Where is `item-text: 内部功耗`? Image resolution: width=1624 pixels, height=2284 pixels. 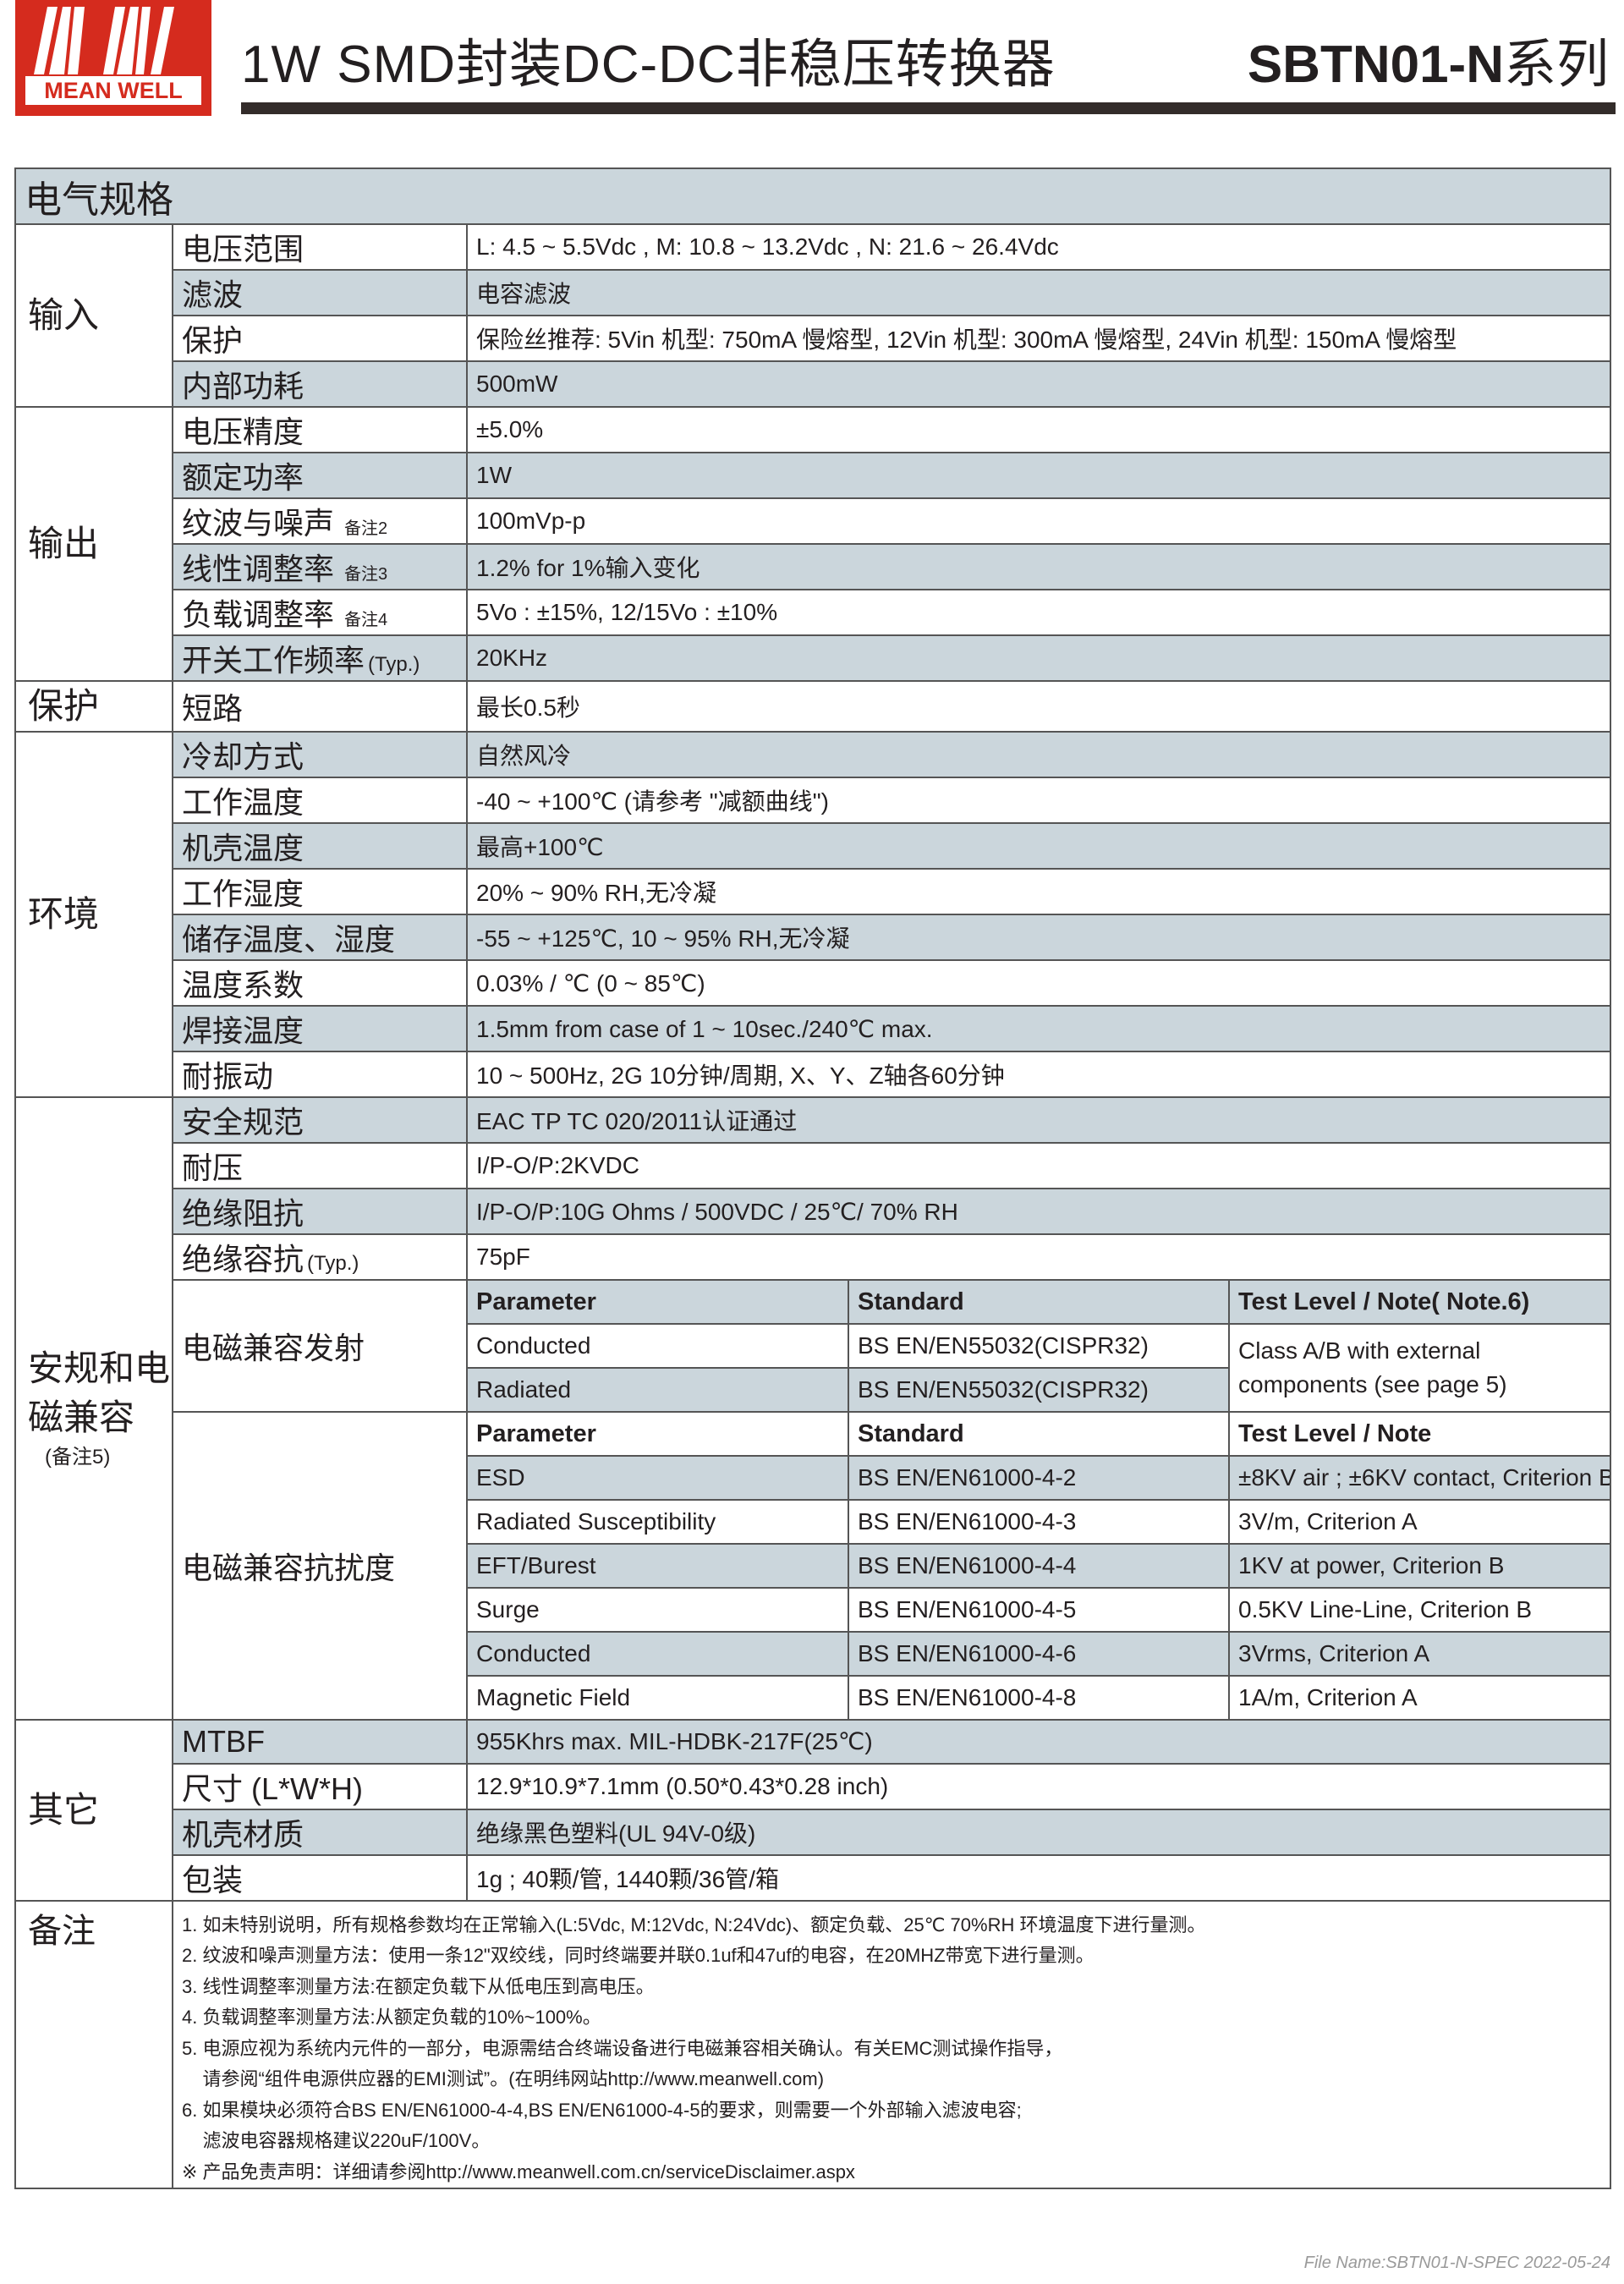 item-text: 内部功耗 is located at coordinates (243, 386).